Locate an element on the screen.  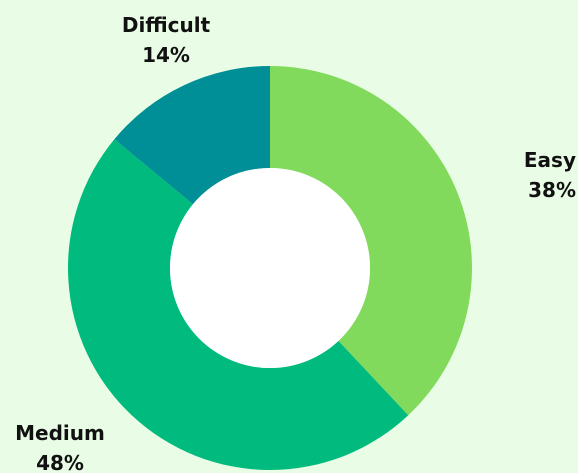
donut-hole is located at coordinates (270, 268).